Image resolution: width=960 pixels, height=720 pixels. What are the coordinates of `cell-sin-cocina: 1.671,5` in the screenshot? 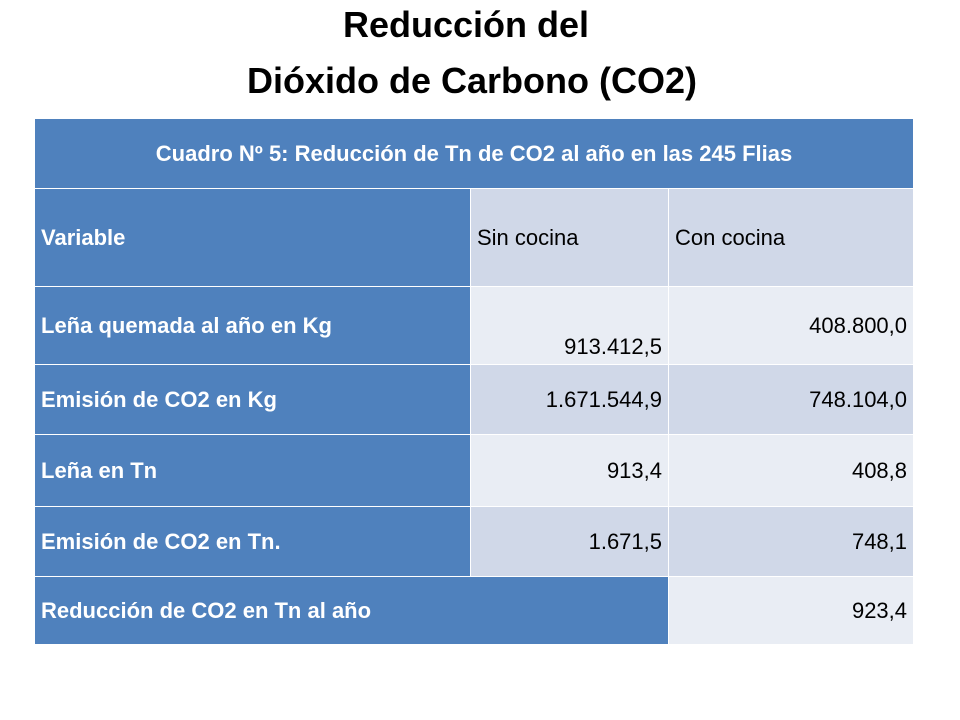 It's located at (569, 541).